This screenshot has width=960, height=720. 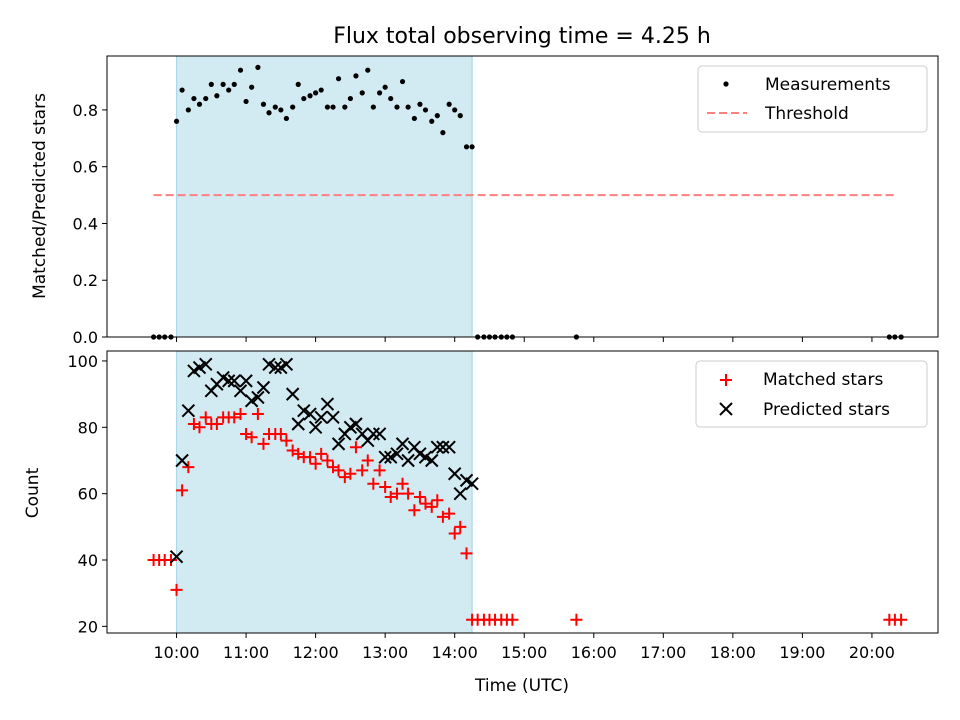 What do you see at coordinates (663, 652) in the screenshot?
I see `x-tick-label: 17:00` at bounding box center [663, 652].